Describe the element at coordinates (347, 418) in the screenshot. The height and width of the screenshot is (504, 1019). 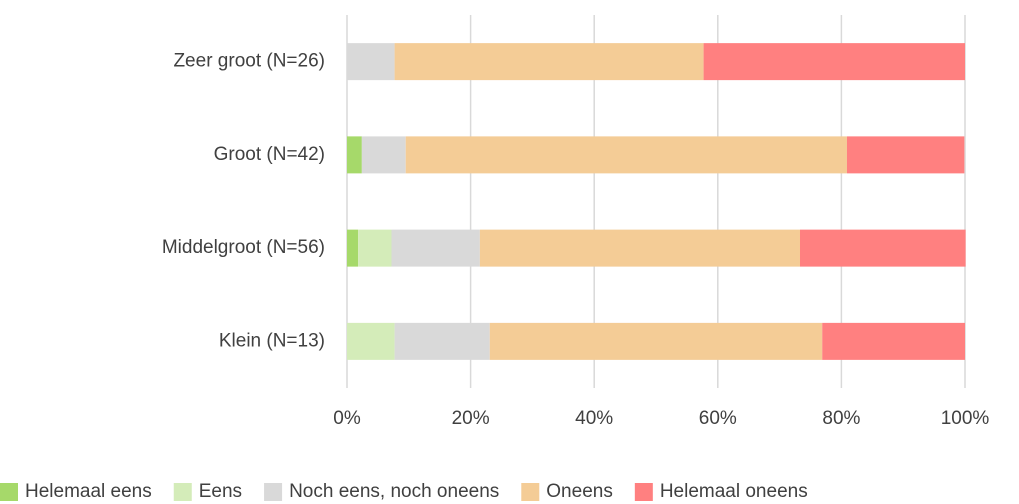
I see `x-tick-label: 0%` at that location.